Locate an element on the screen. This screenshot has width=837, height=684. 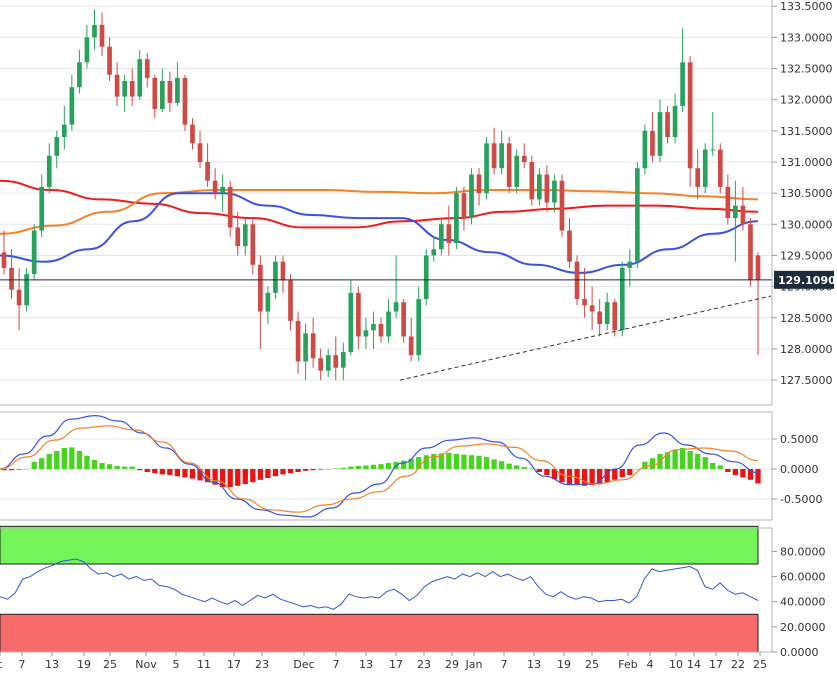
x-tick-label: 14 is located at coordinates (694, 664).